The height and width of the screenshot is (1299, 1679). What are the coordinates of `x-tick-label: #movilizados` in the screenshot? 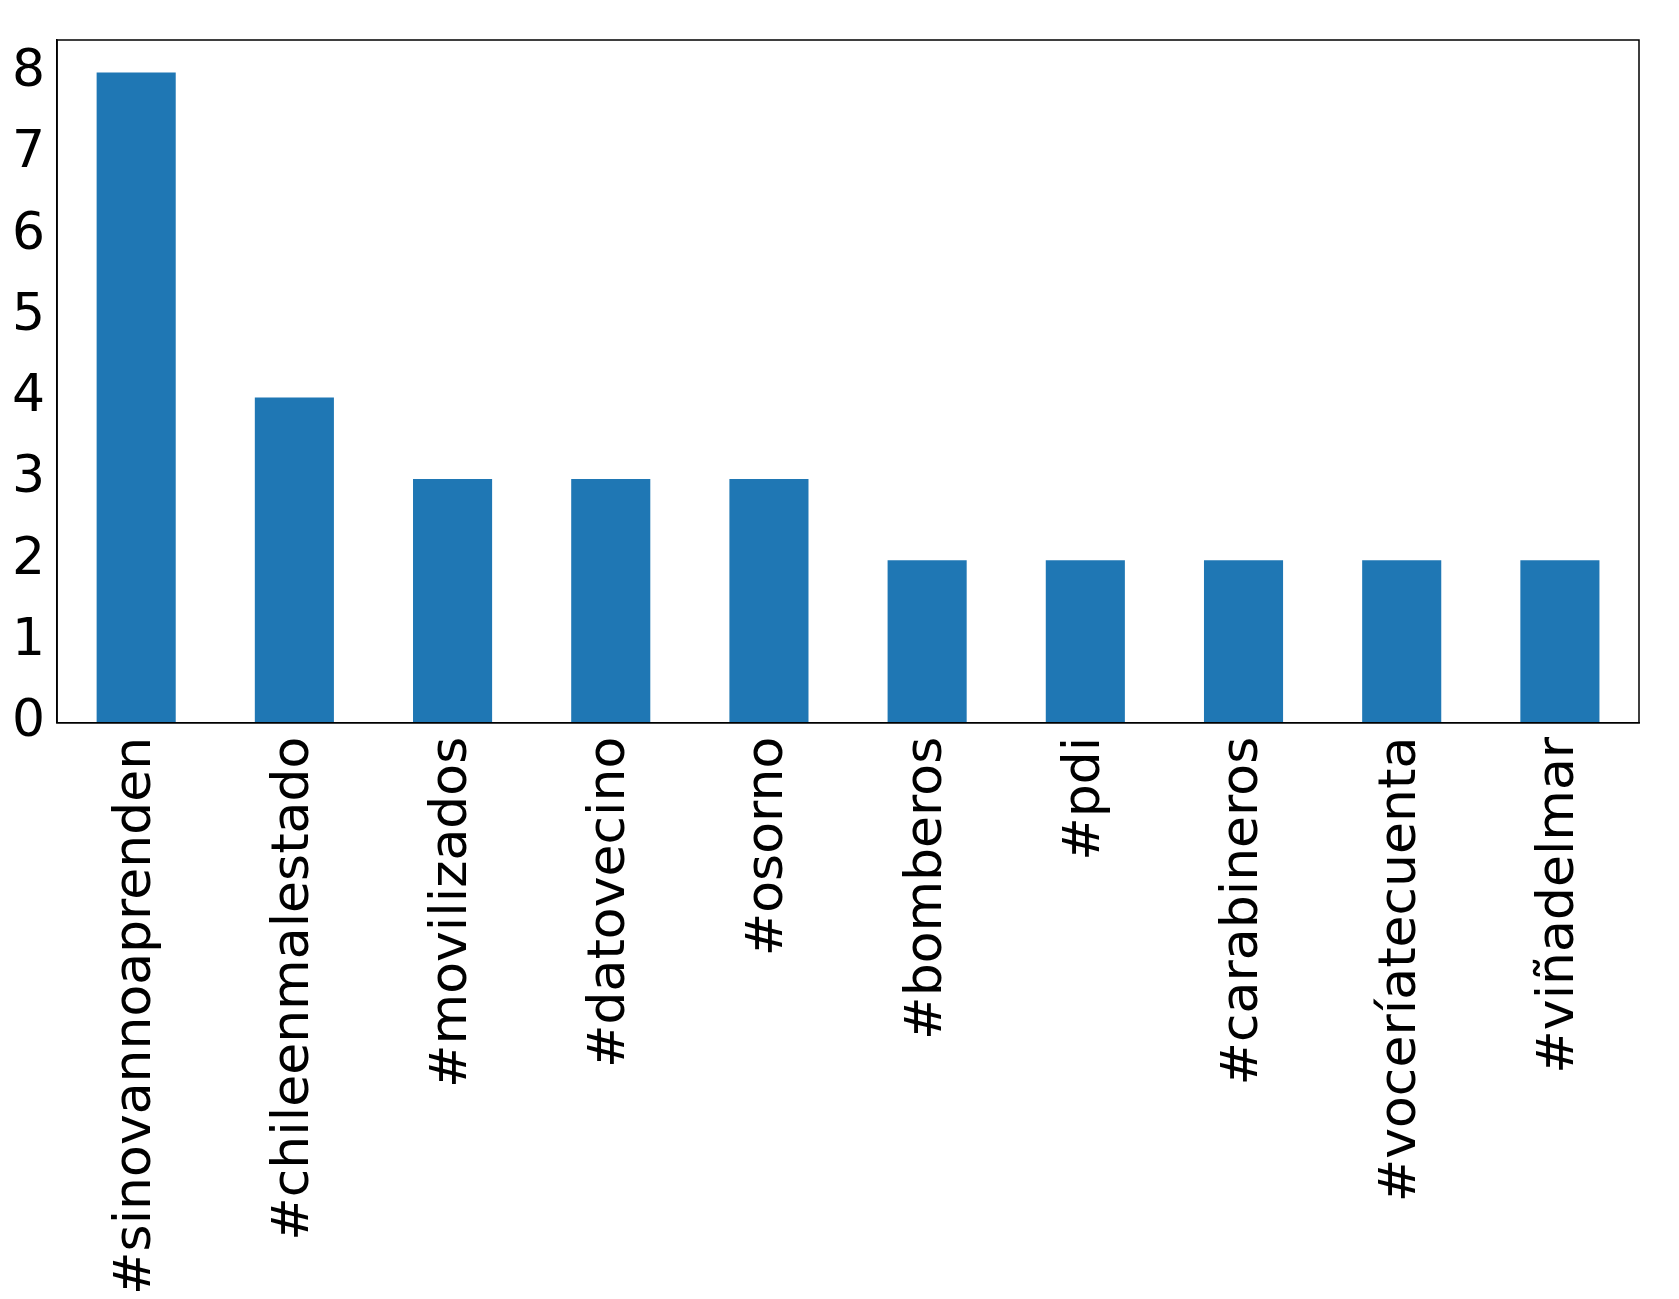 It's located at (448, 912).